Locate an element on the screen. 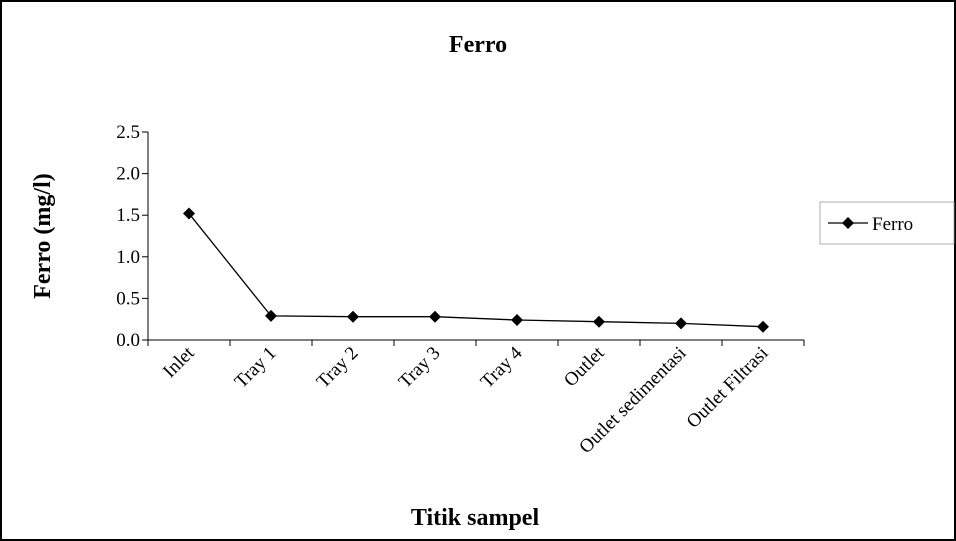  y-tick-label: 0.0 is located at coordinates (128, 340).